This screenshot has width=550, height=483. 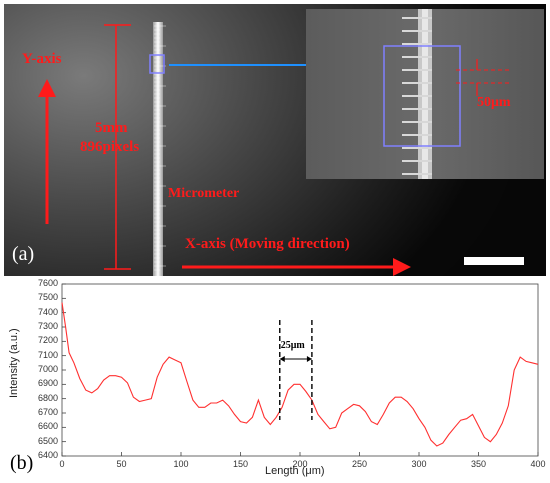 I want to click on x-tick-label: 300, so click(x=419, y=464).